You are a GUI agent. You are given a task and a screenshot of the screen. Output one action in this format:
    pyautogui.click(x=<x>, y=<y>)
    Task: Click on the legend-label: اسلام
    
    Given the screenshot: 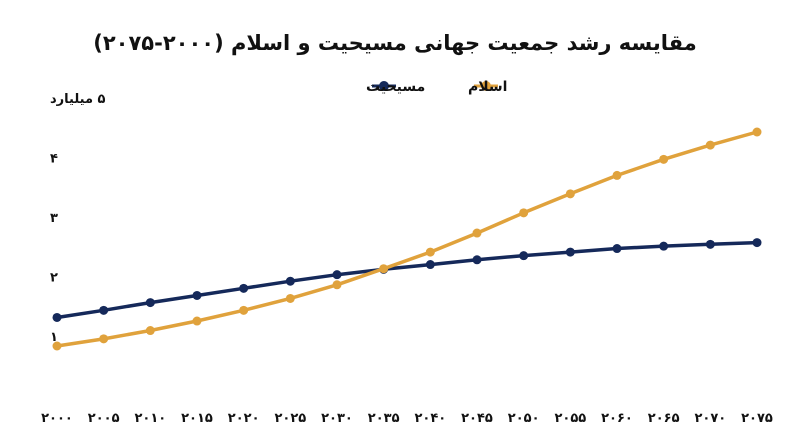 What is the action you would take?
    pyautogui.click(x=487, y=87)
    